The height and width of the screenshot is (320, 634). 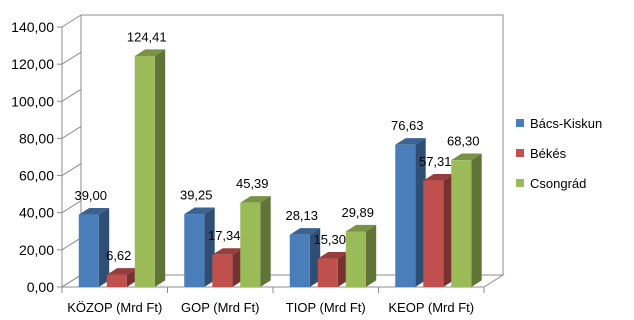 What do you see at coordinates (463, 141) in the screenshot?
I see `data-label: 68,30` at bounding box center [463, 141].